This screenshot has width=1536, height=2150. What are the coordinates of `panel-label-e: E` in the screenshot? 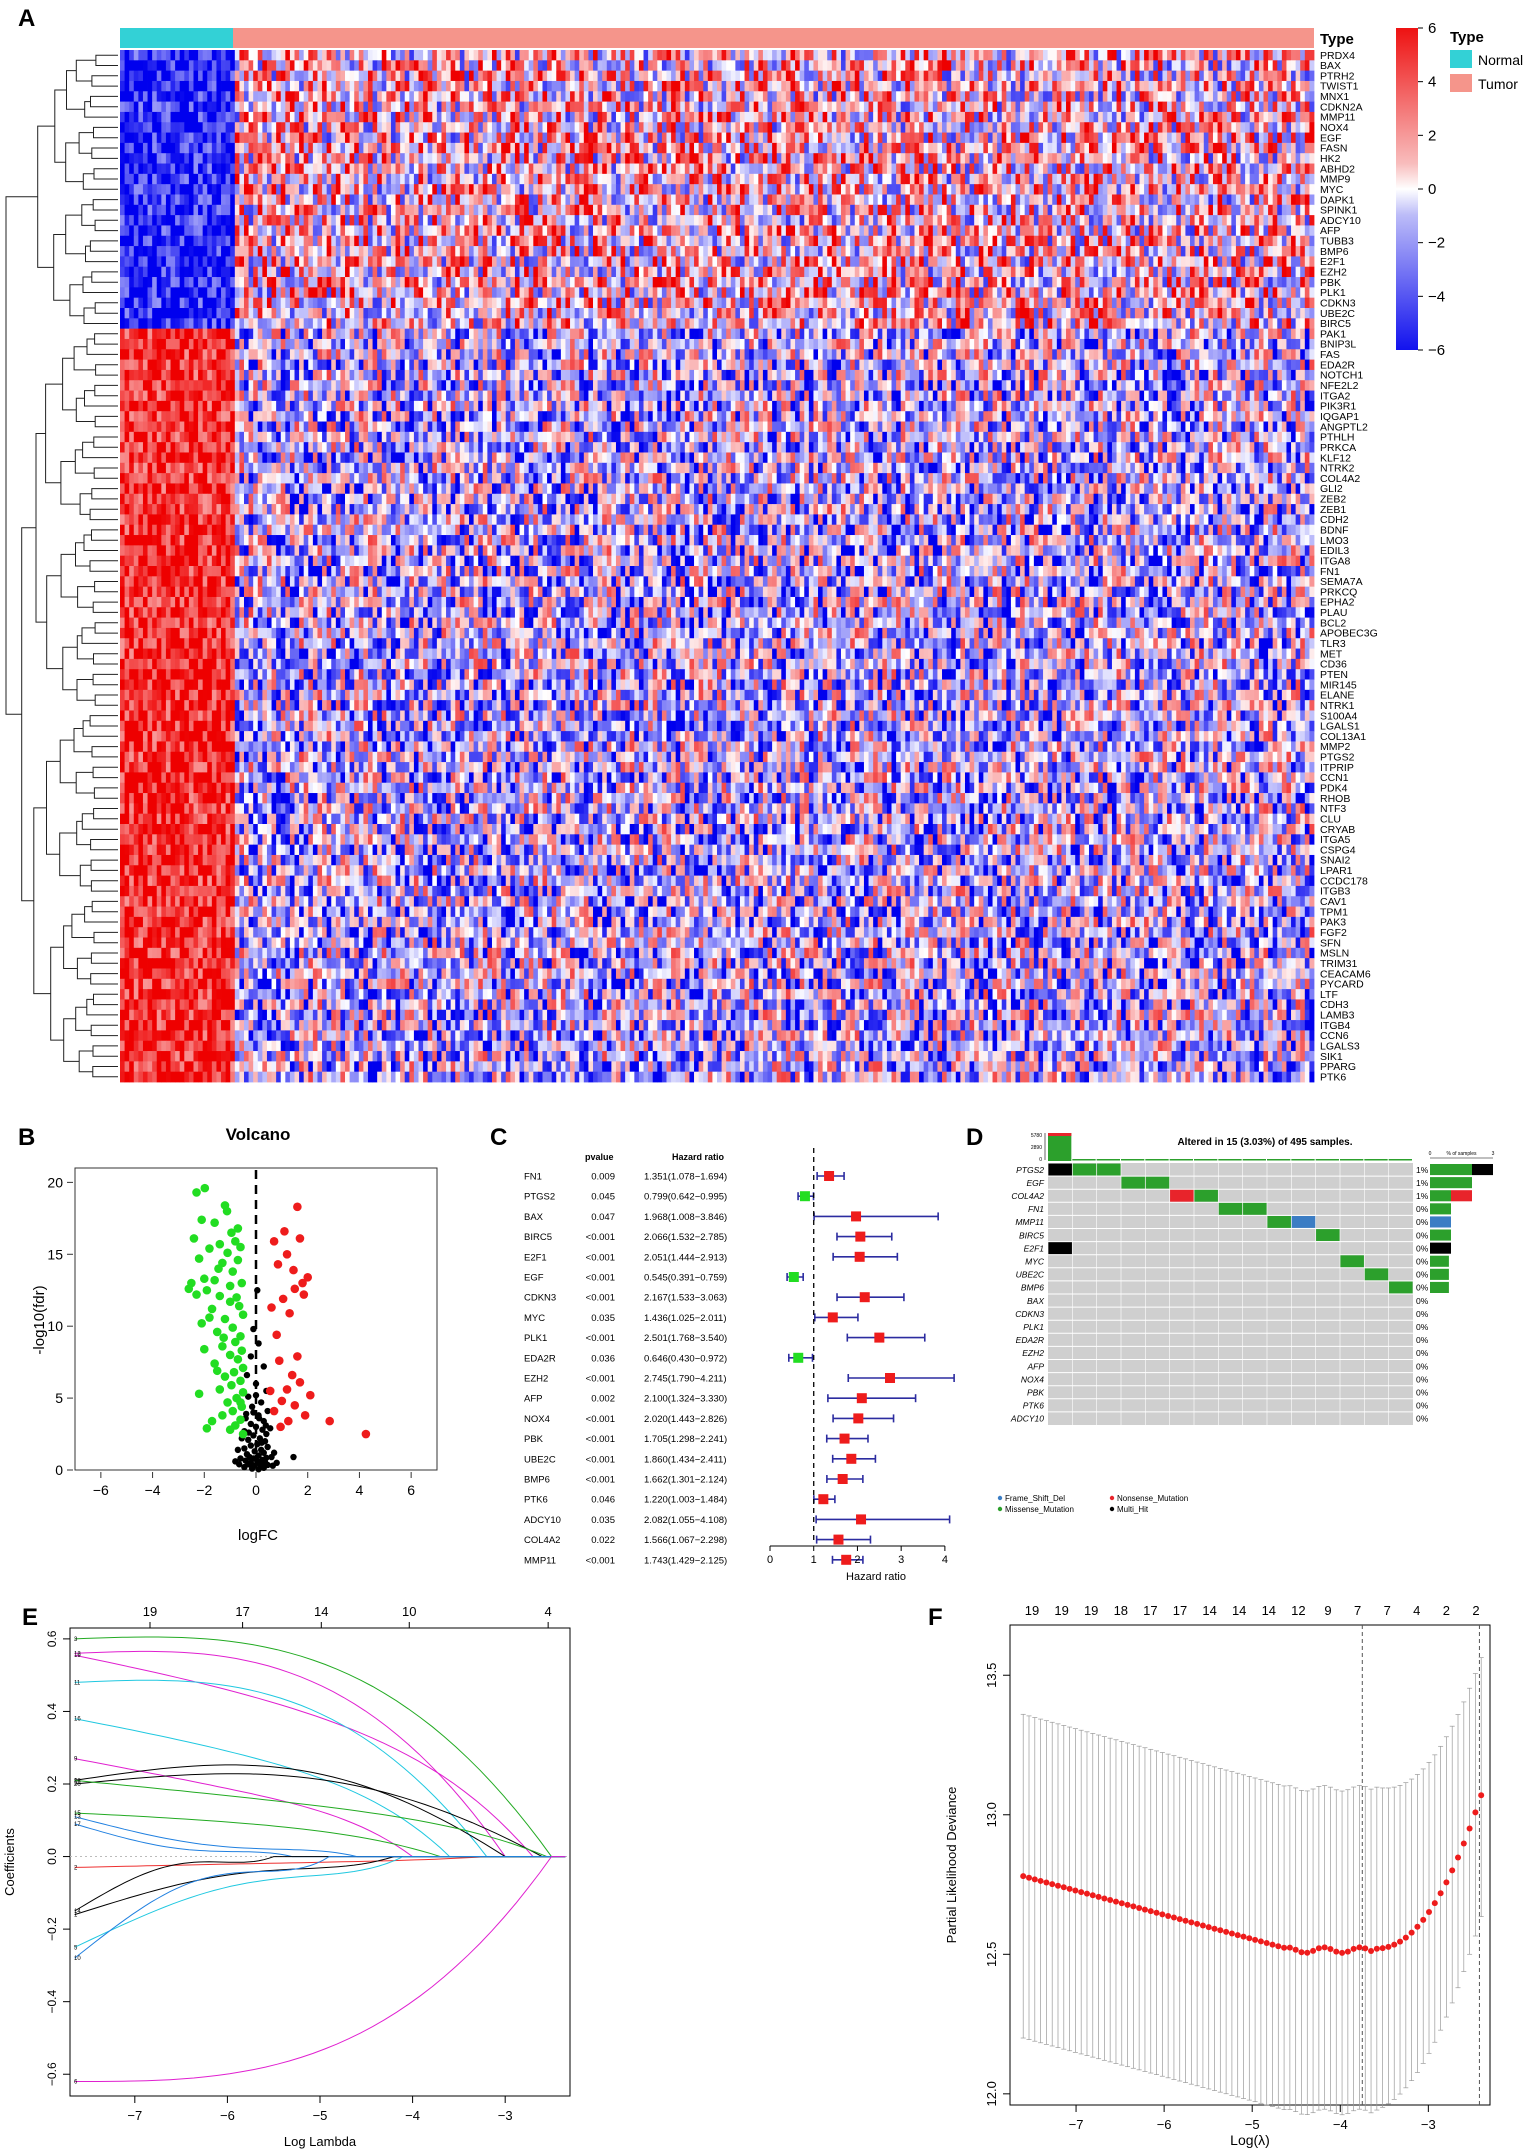 It's located at (30, 1617).